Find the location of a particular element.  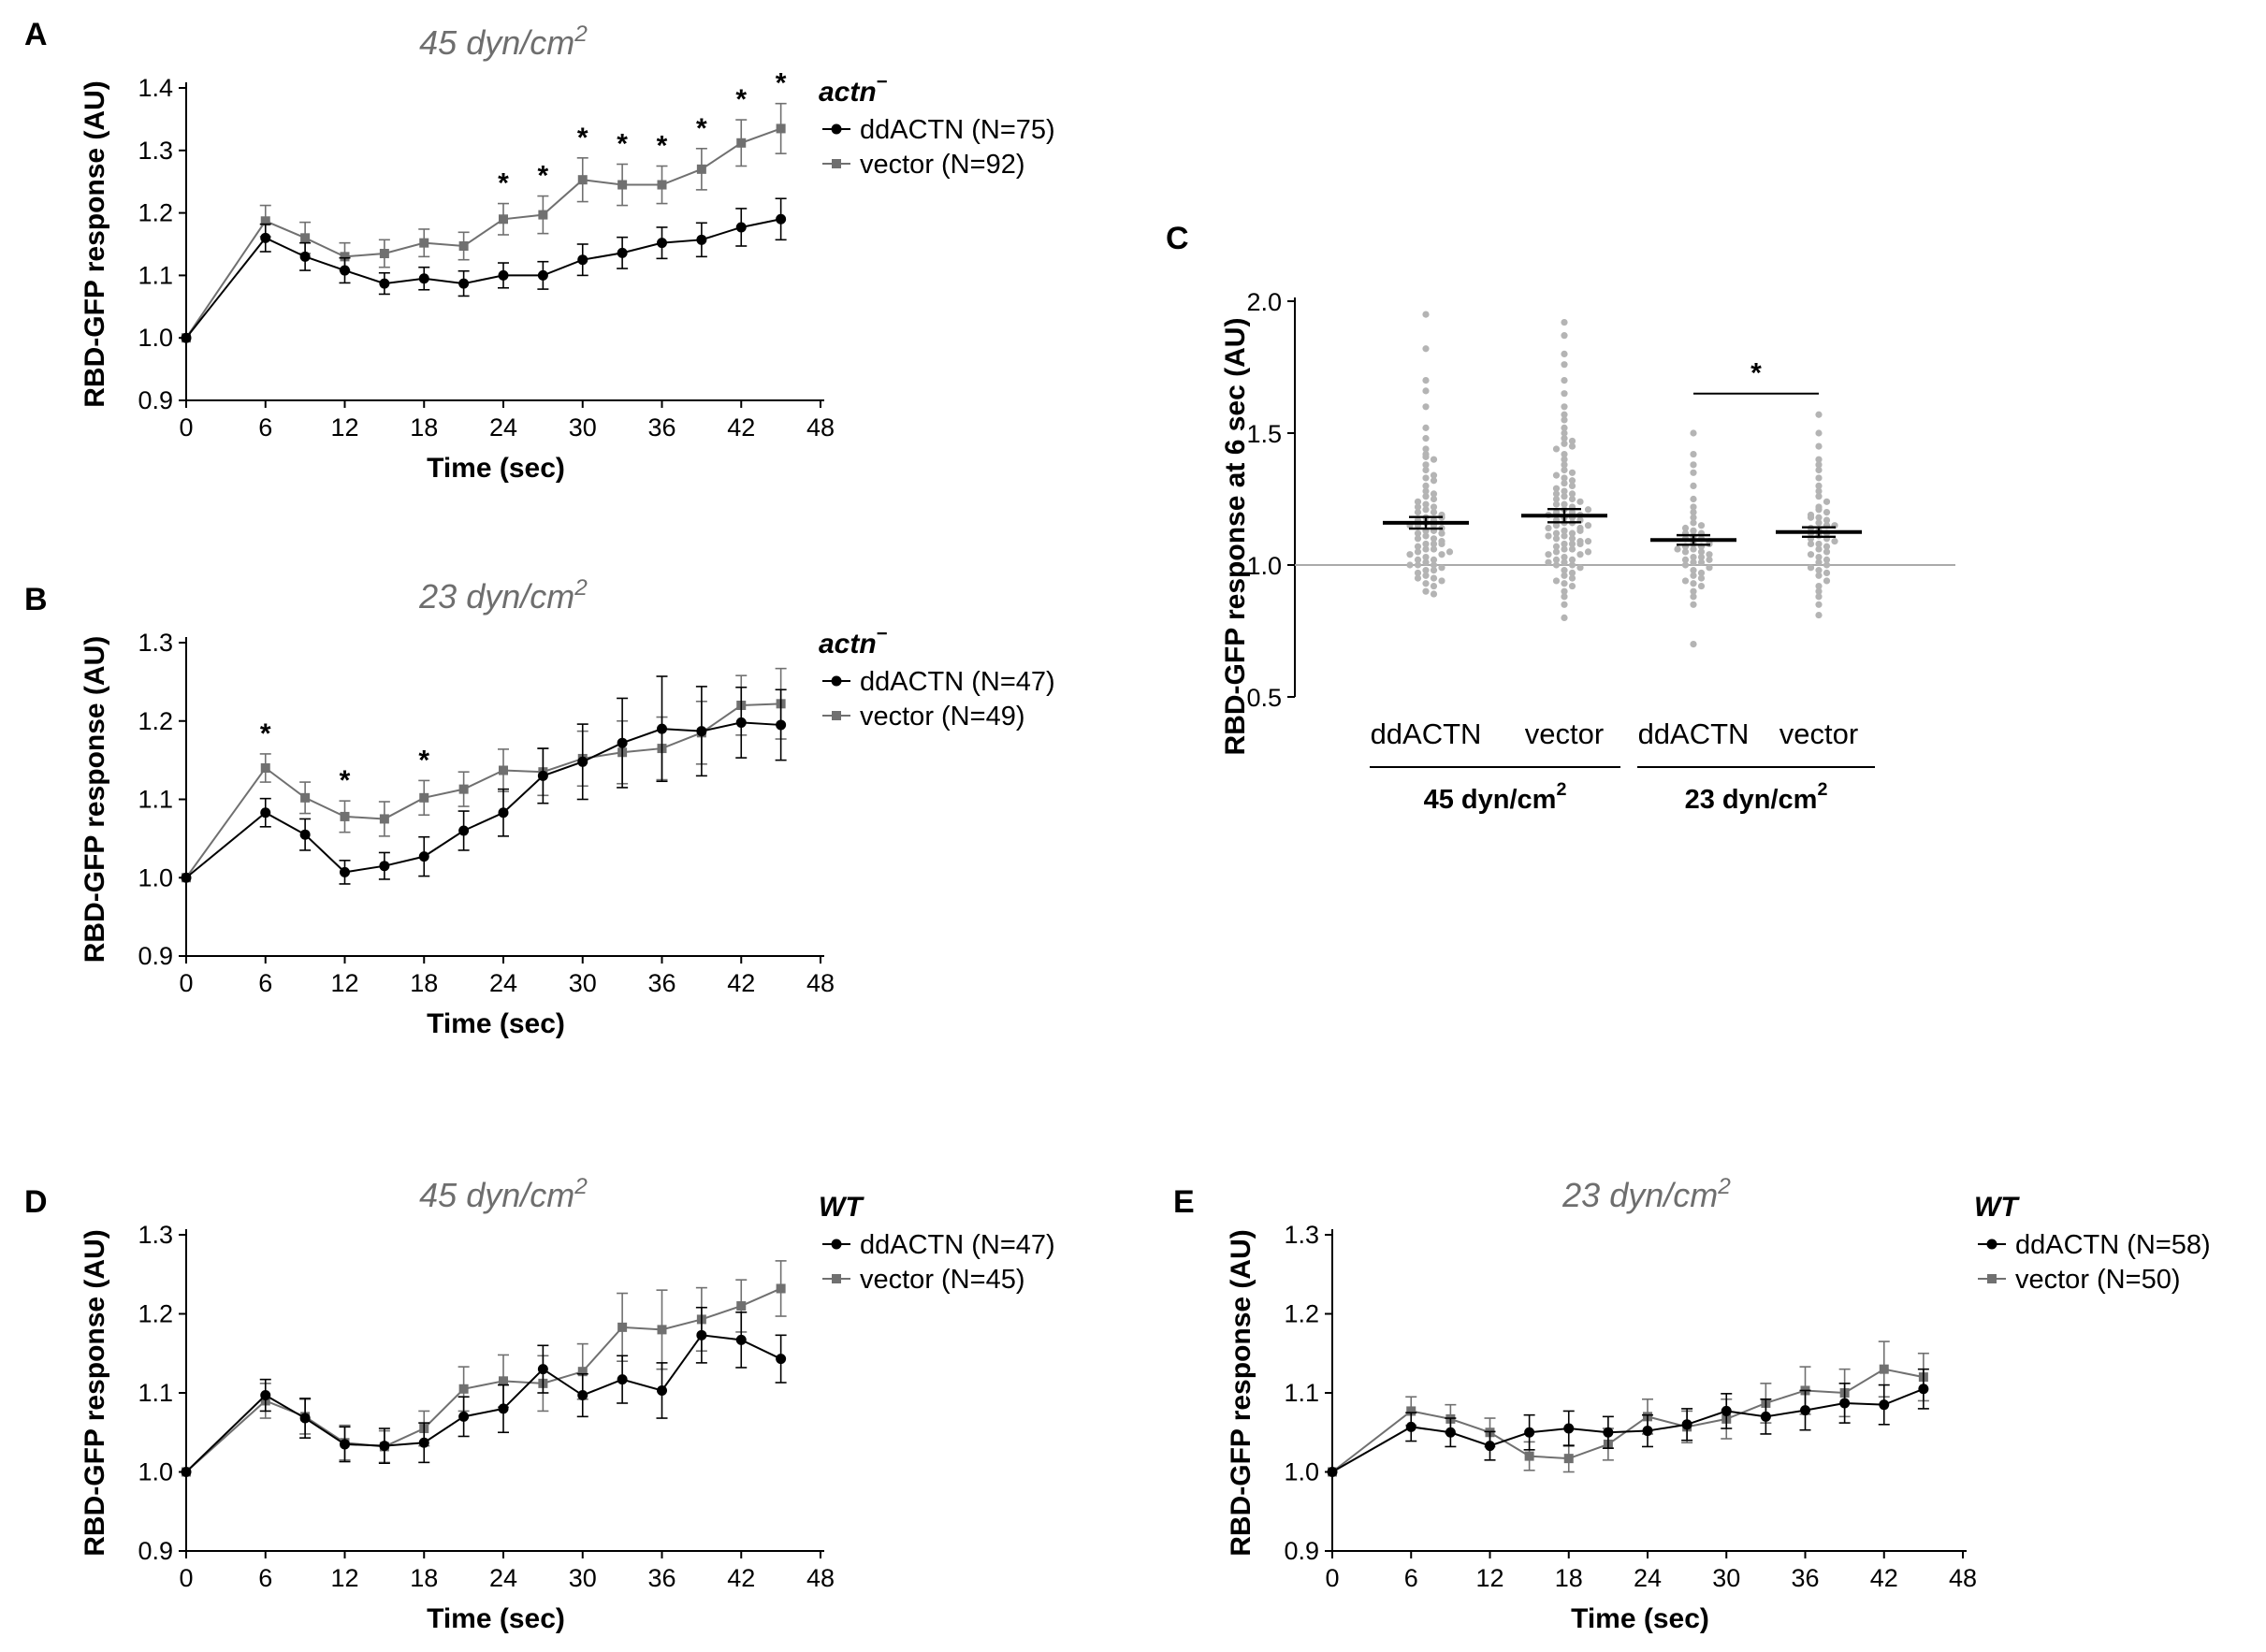

series-vector is located at coordinates (484, 222).